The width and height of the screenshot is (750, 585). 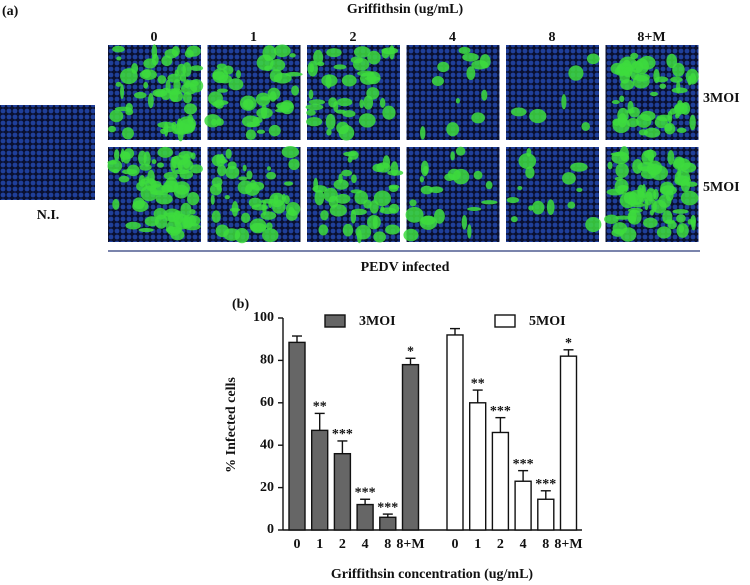 What do you see at coordinates (231, 425) in the screenshot?
I see `y-axis-label: % Infected cells` at bounding box center [231, 425].